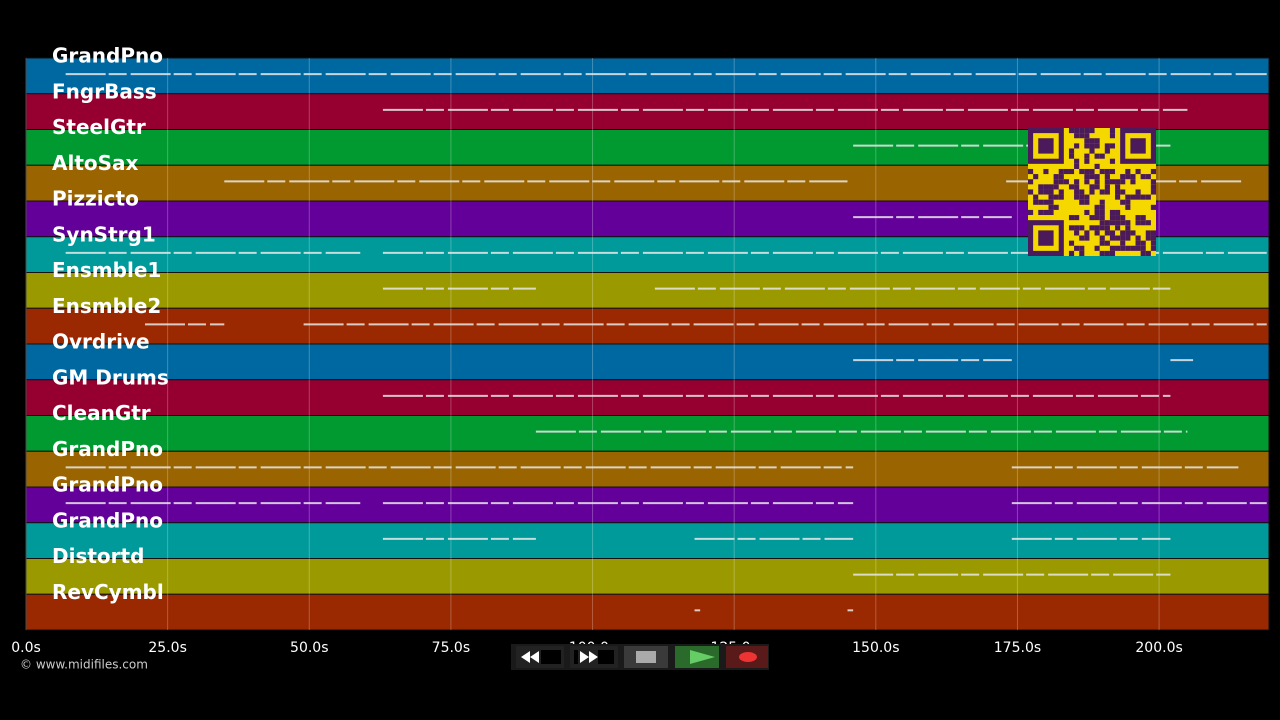 This screenshot has width=1280, height=720. I want to click on track-name: SteelGtr, so click(99, 127).